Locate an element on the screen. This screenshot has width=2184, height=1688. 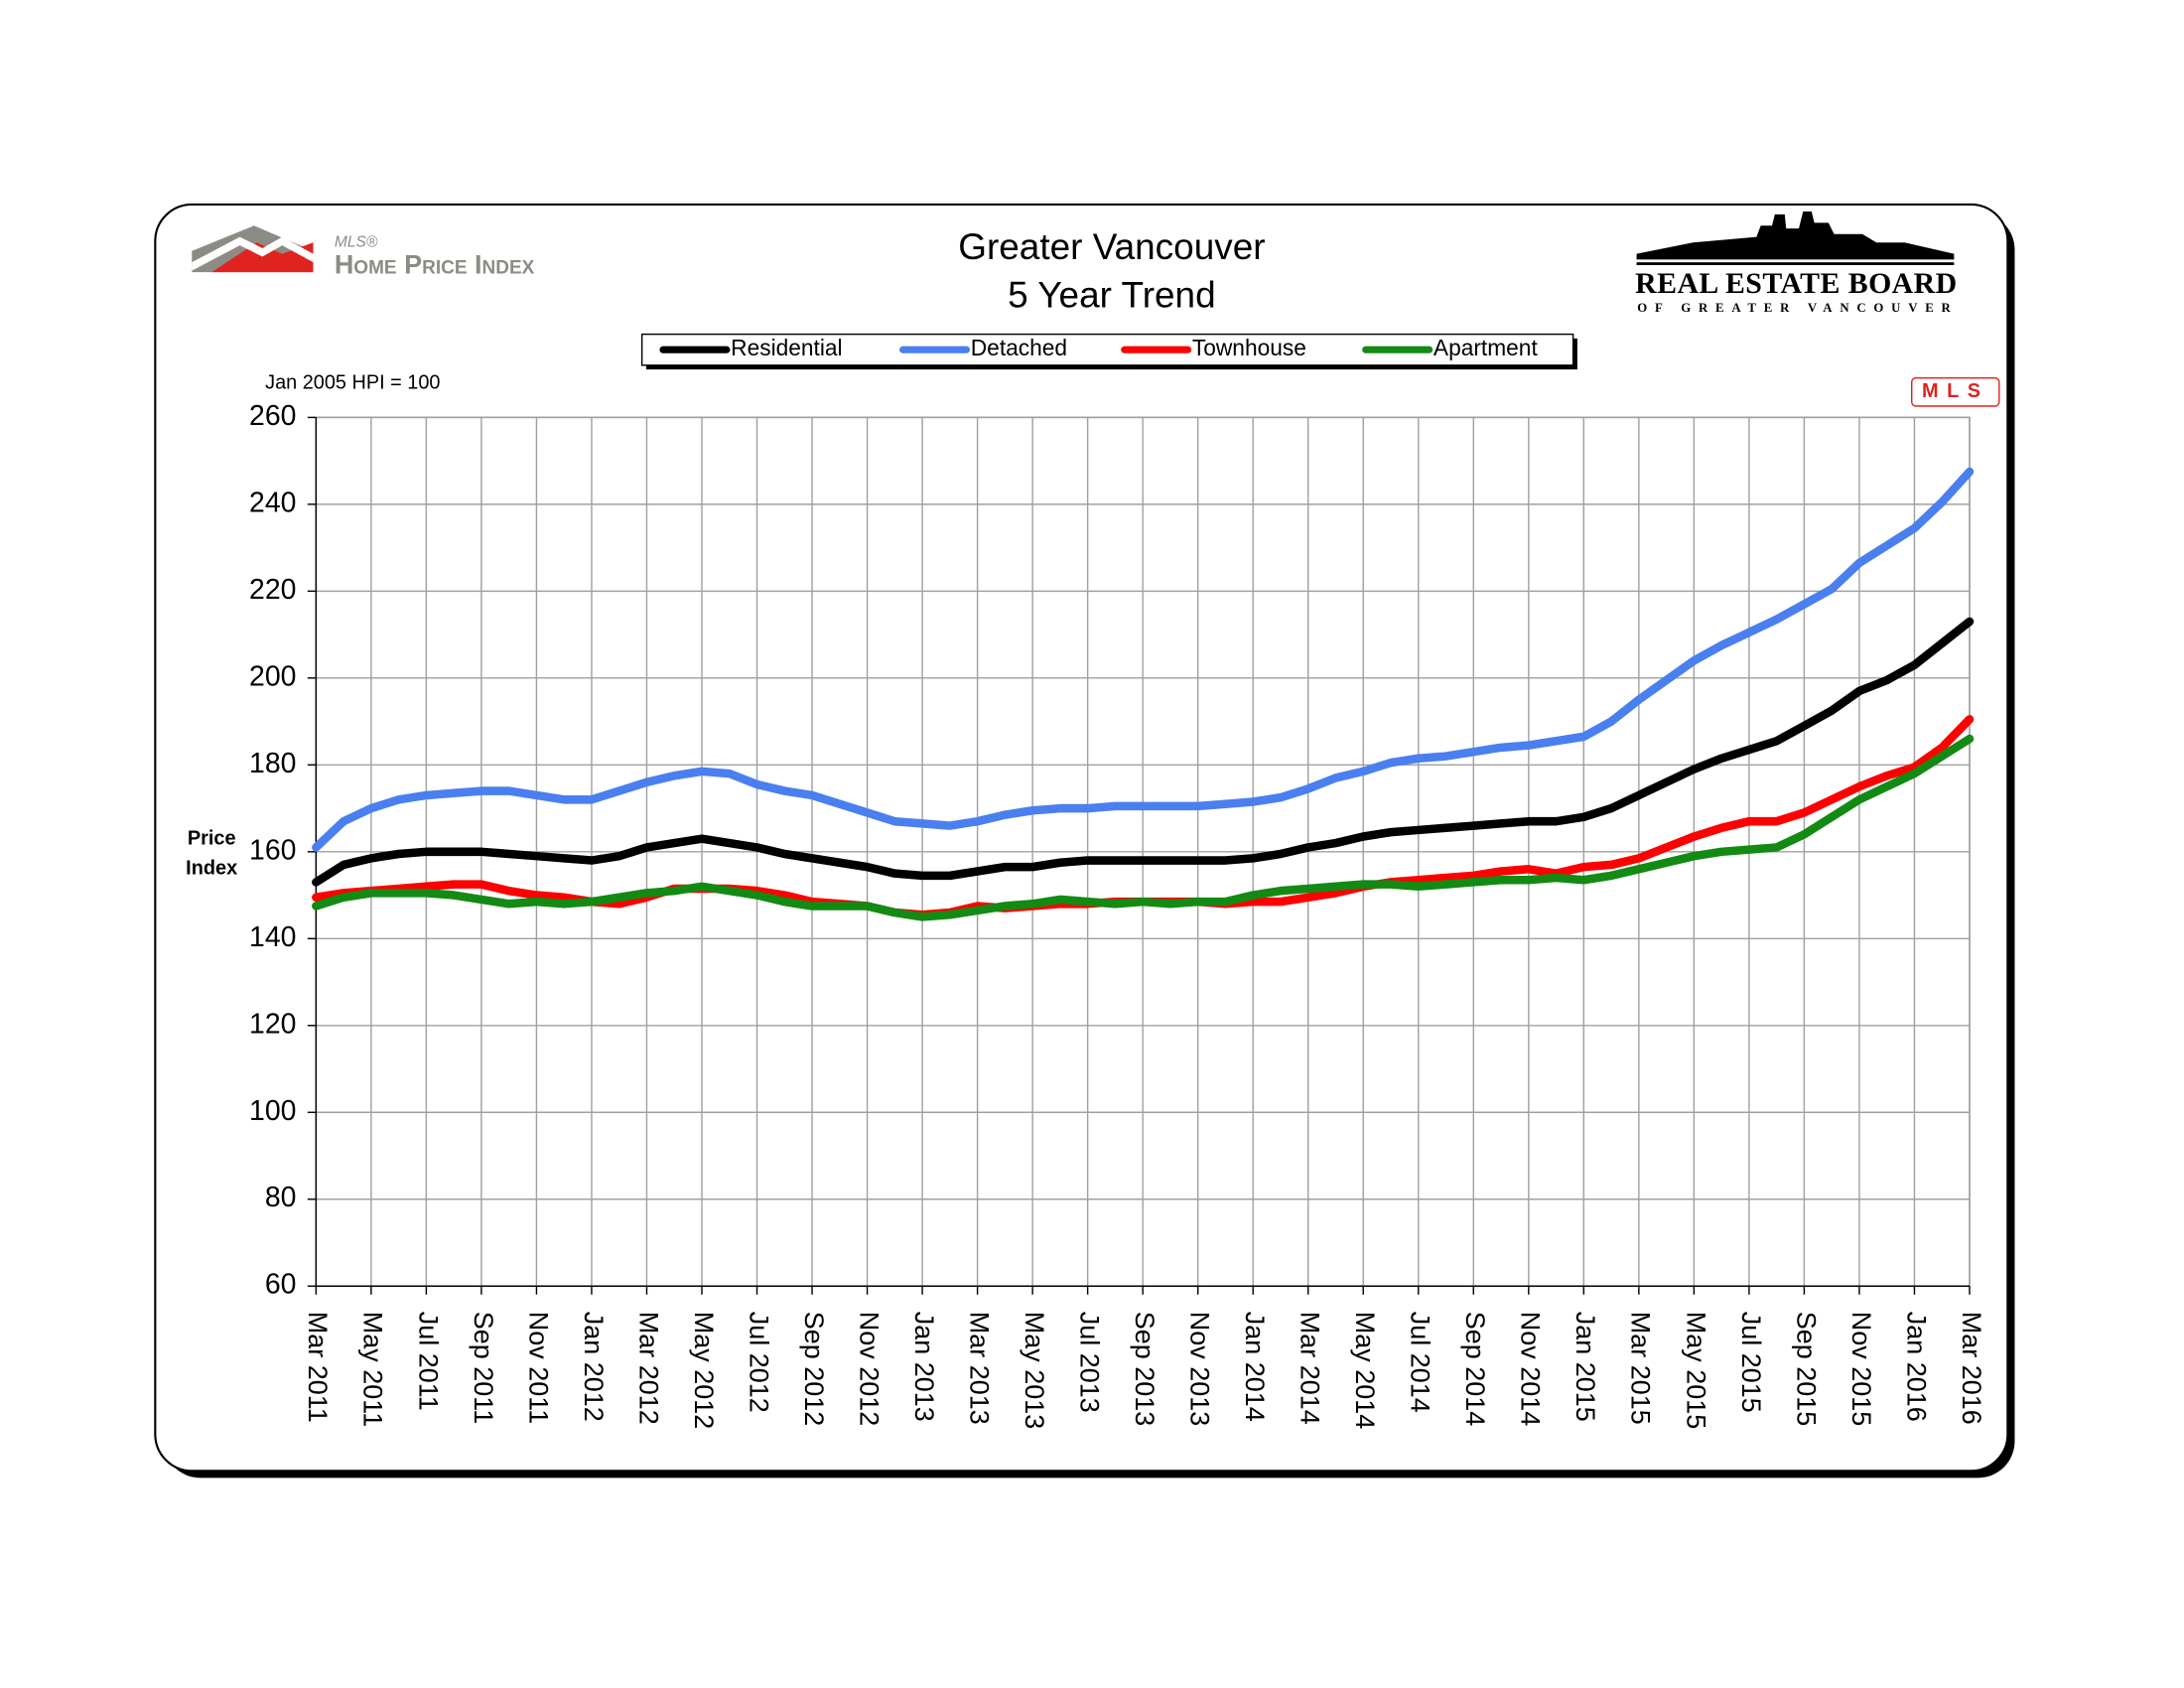
x-tick-label: Nov 2011 is located at coordinates (538, 1368).